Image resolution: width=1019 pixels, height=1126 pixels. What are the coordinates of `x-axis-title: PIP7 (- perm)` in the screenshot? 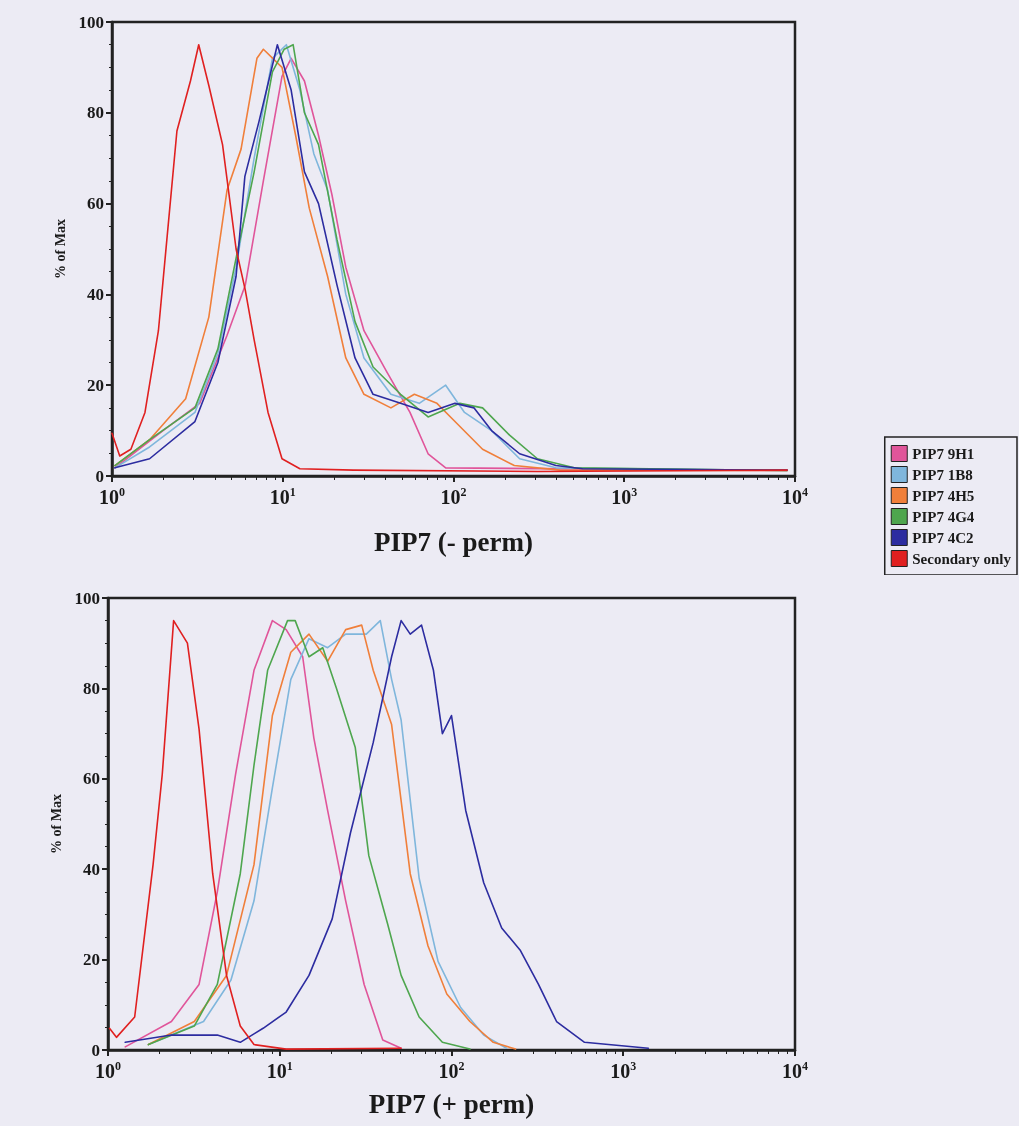 It's located at (453, 541).